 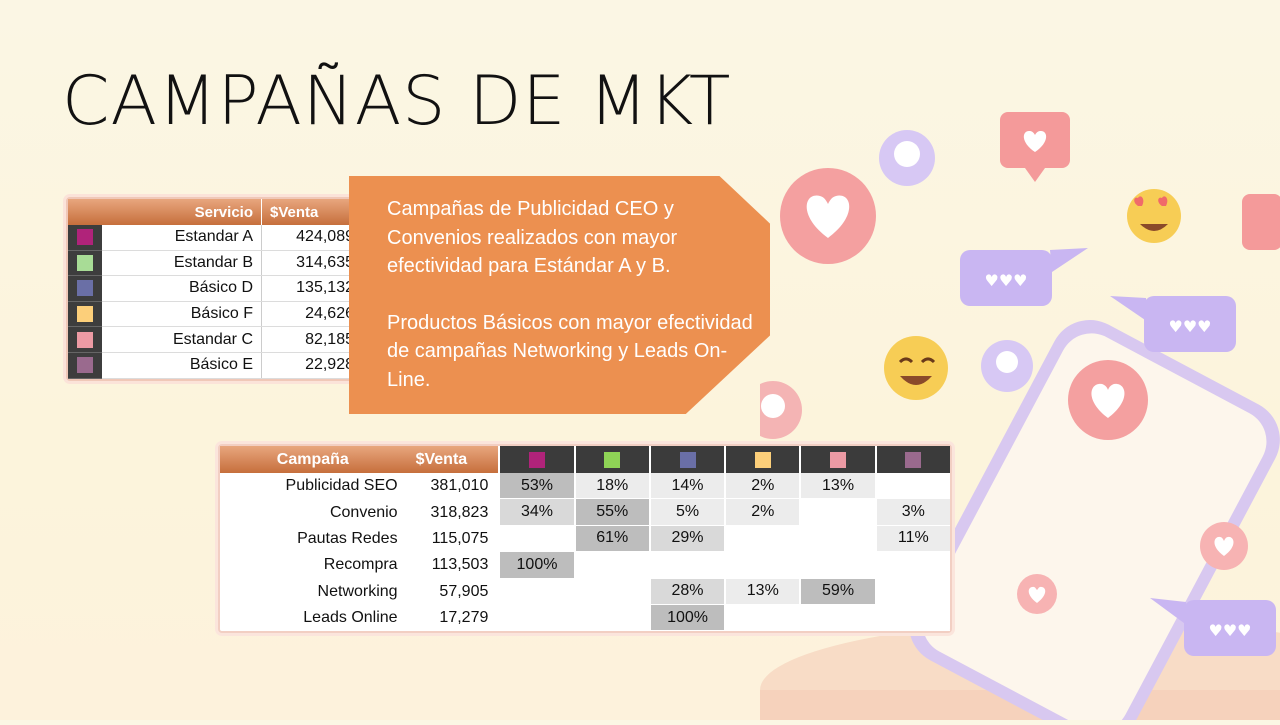 What do you see at coordinates (464, 618) in the screenshot?
I see `campaign-value: 17,279` at bounding box center [464, 618].